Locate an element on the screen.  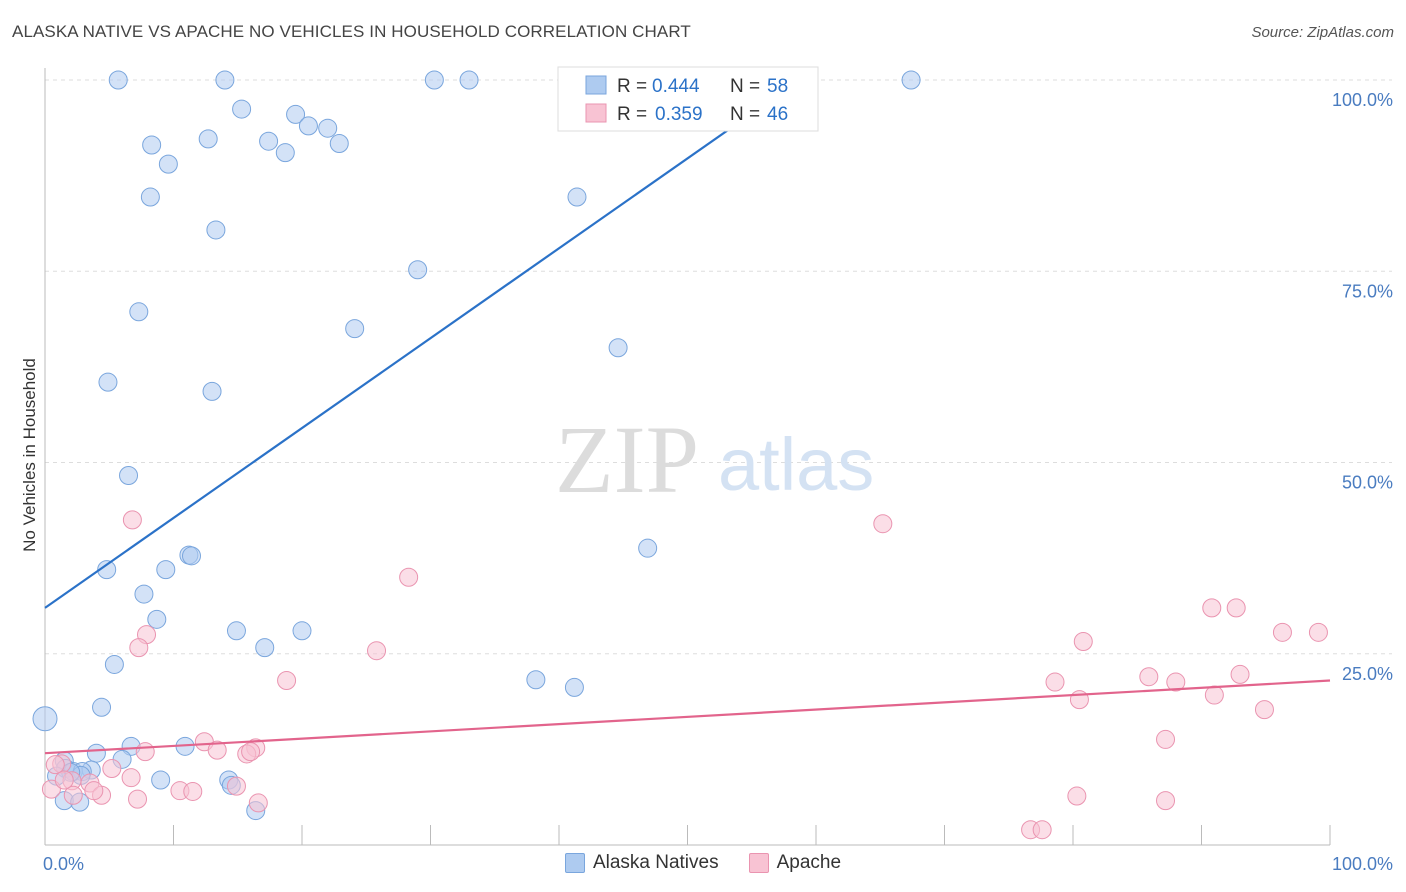
y-tick-label: 75.0% is located at coordinates (1367, 291).